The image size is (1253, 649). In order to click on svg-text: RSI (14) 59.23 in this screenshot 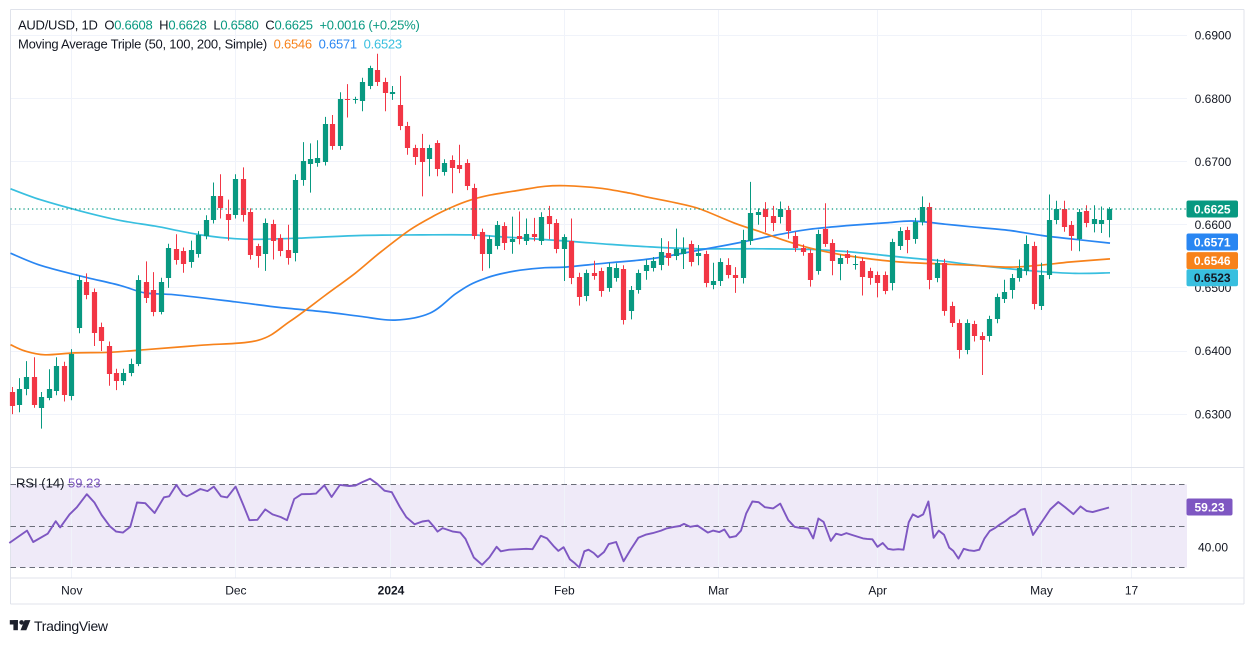, I will do `click(58, 483)`.